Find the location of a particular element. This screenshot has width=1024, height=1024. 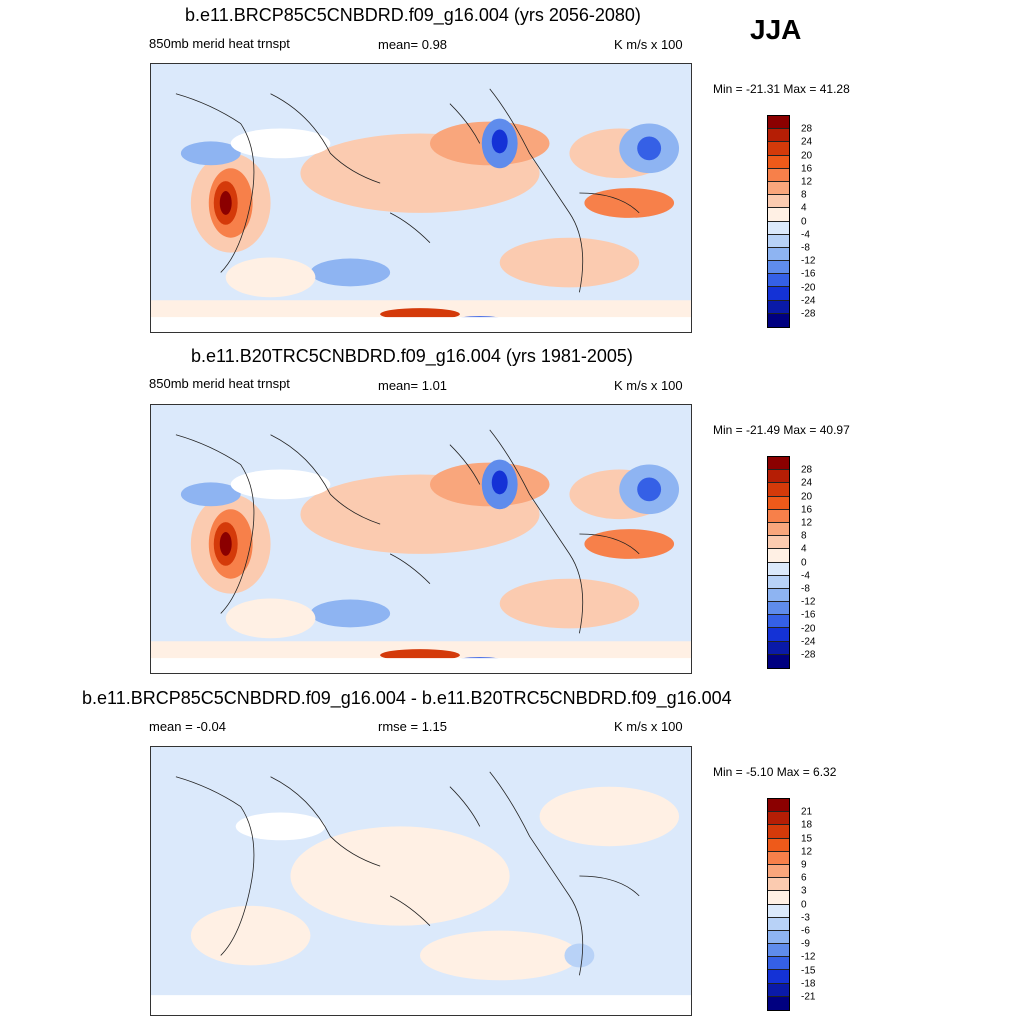

panel-3-units-label: K m/s x 100 is located at coordinates (648, 726).